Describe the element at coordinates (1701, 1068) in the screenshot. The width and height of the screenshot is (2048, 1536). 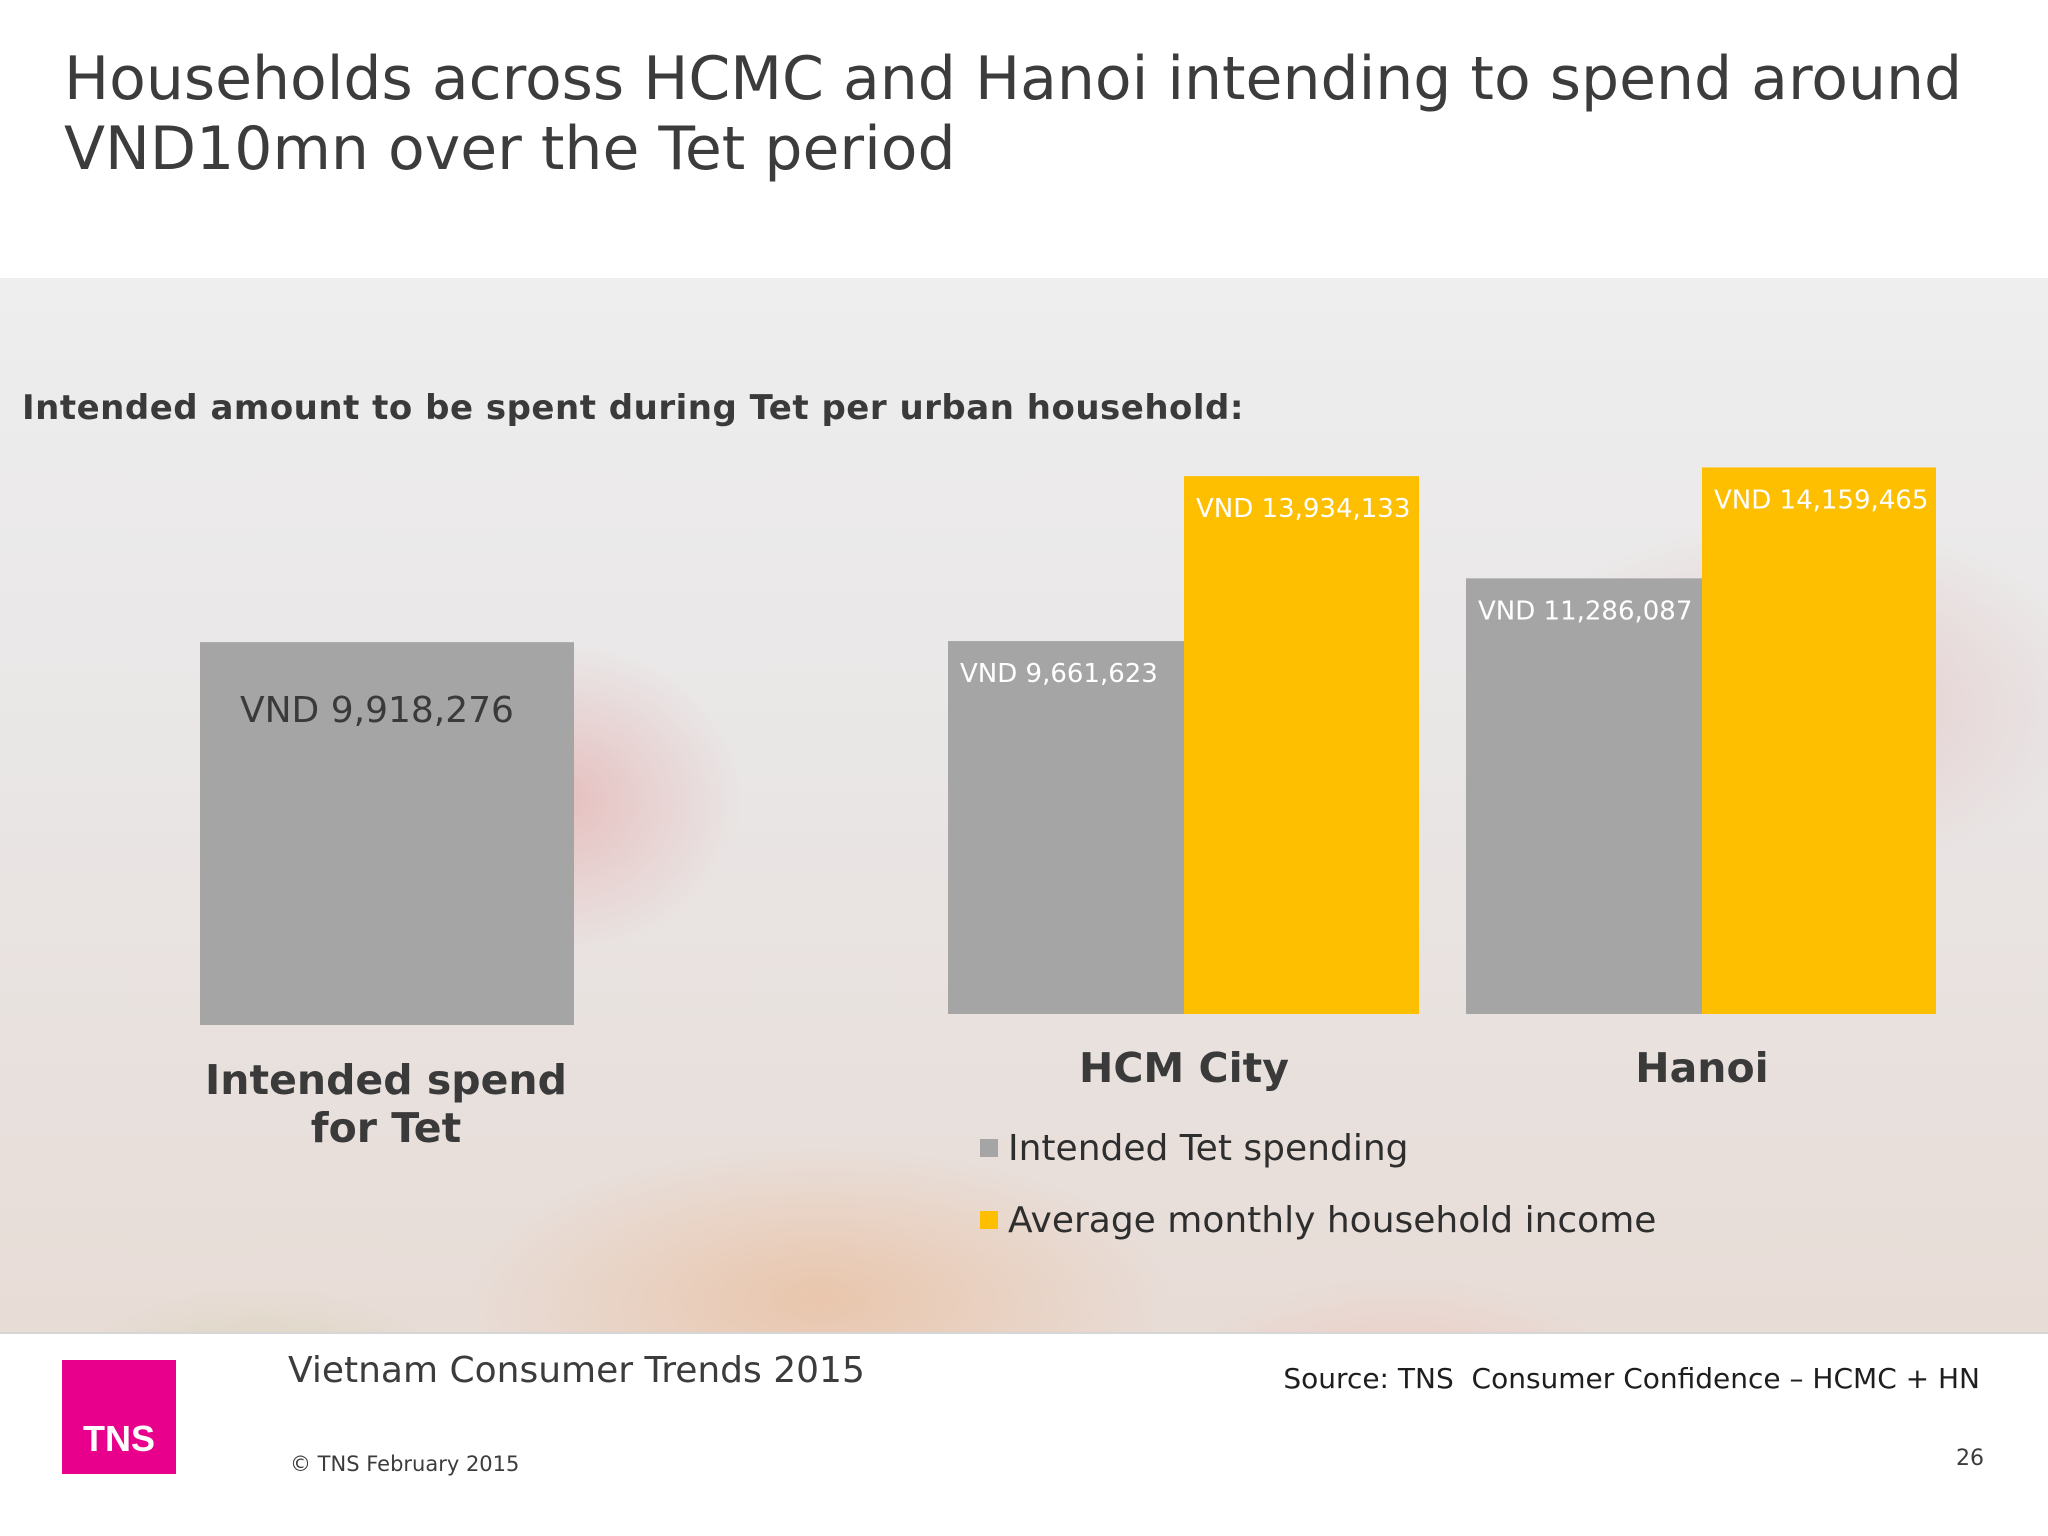
I see `category-label: Hanoi` at that location.